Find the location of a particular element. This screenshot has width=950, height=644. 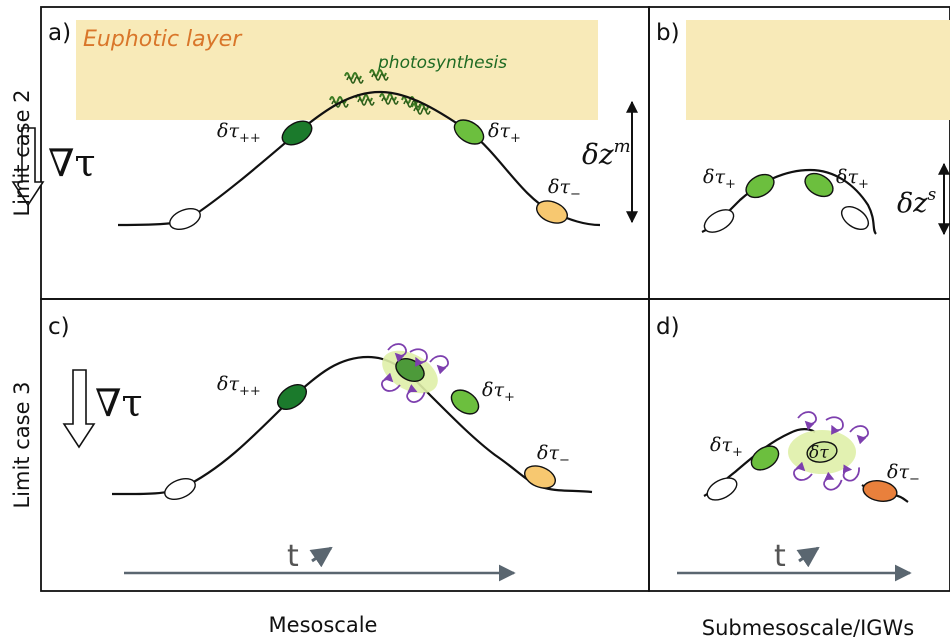

euphotic-layer-label: Euphotic layer is located at coordinates (163, 39).